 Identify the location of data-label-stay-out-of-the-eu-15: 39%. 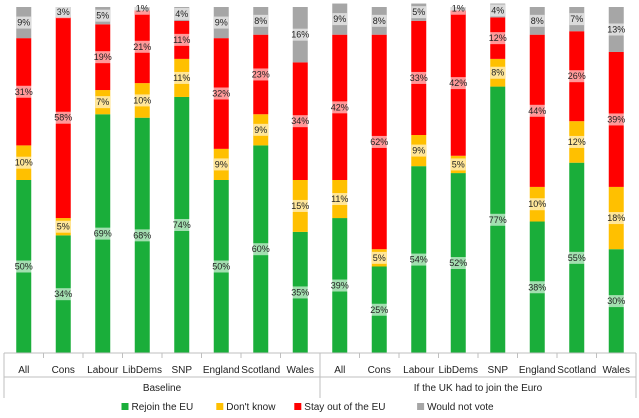
(616, 119).